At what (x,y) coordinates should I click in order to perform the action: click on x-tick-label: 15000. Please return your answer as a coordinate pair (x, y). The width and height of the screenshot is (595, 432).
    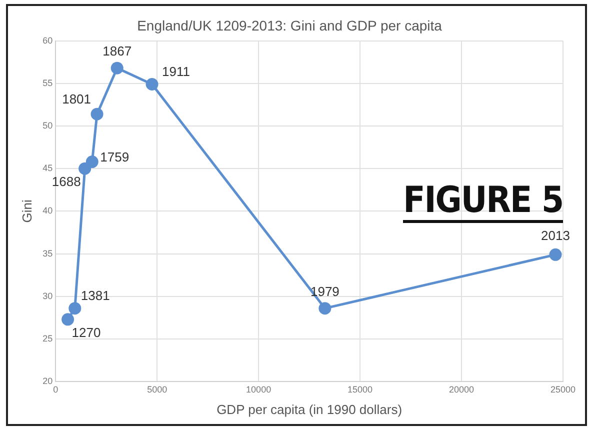
    Looking at the image, I should click on (360, 389).